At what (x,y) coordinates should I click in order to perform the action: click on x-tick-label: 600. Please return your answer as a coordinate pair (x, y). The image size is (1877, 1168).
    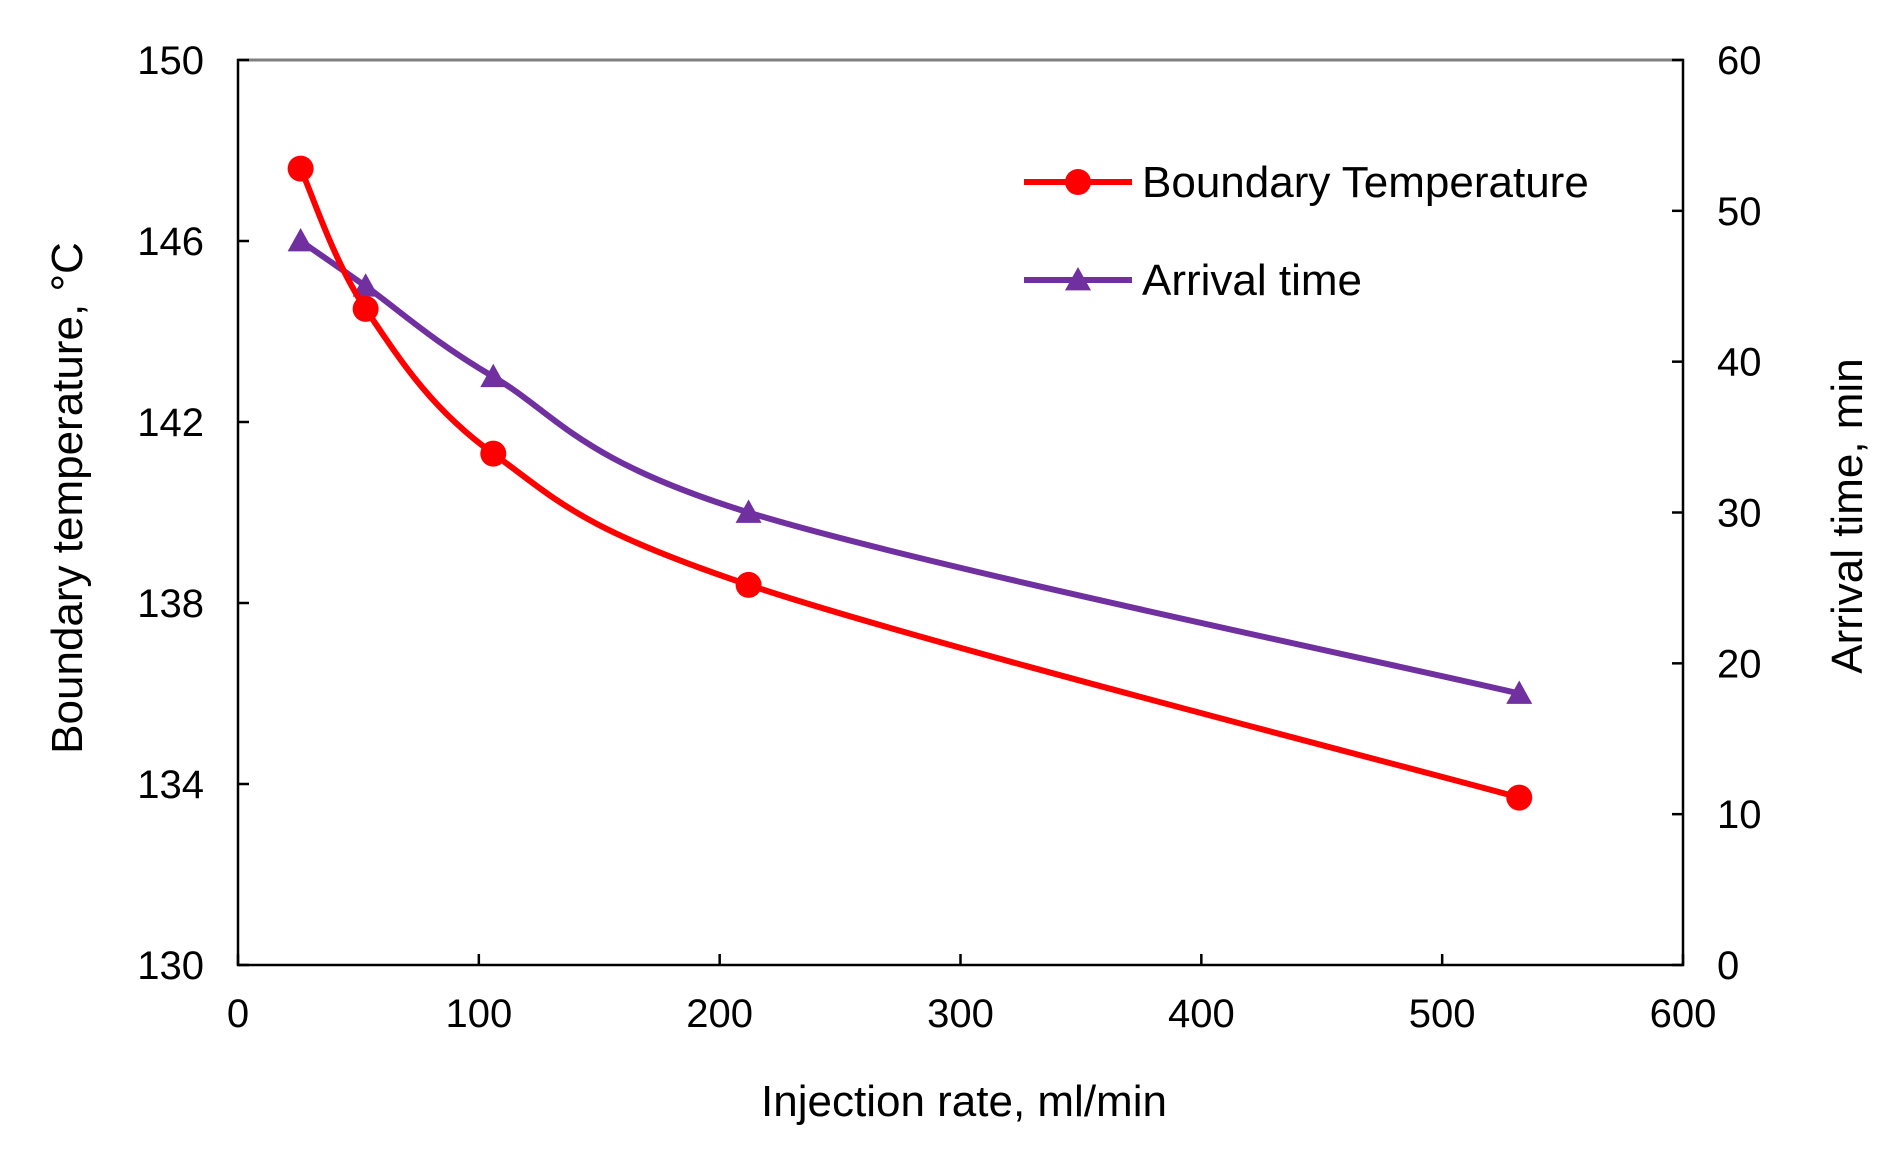
    Looking at the image, I should click on (1683, 1014).